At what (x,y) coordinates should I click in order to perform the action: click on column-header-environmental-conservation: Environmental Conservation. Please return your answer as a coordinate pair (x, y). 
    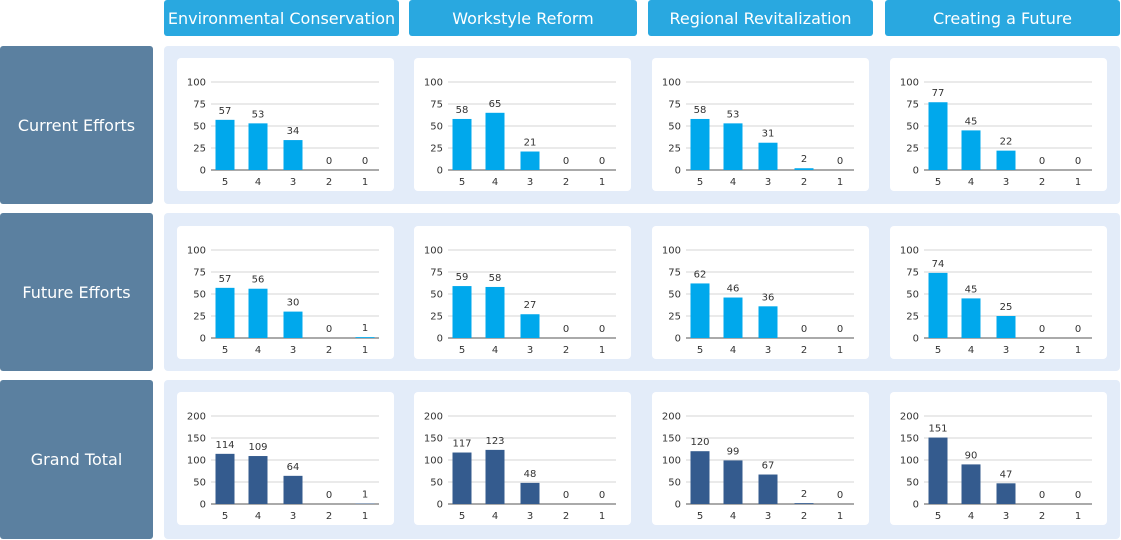
    Looking at the image, I should click on (281, 18).